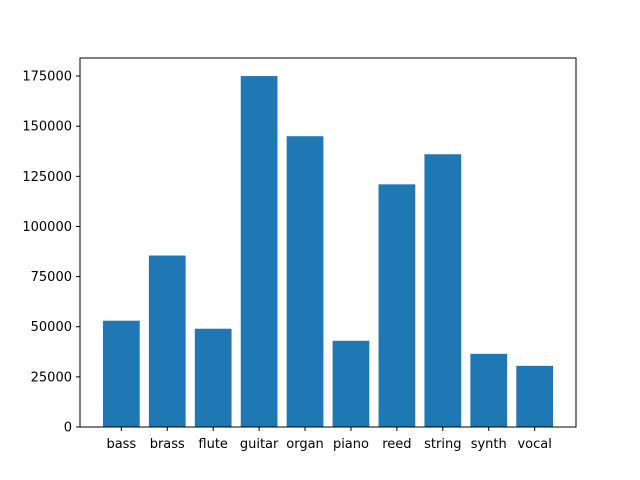 The height and width of the screenshot is (480, 640). What do you see at coordinates (259, 251) in the screenshot?
I see `bar-guitar` at bounding box center [259, 251].